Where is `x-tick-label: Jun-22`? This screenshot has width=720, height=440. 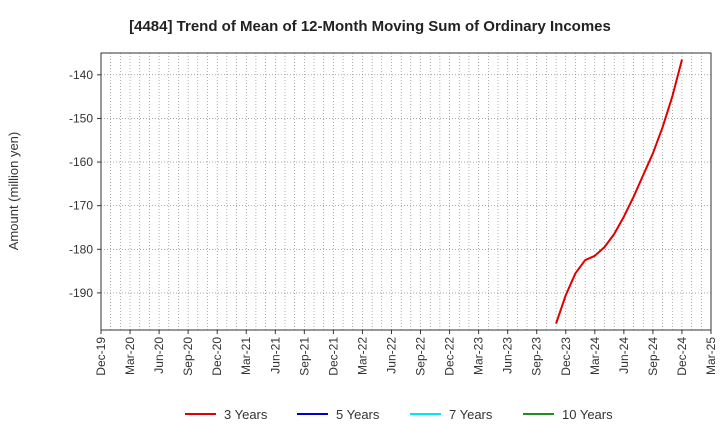 x-tick-label: Jun-22 is located at coordinates (391, 355).